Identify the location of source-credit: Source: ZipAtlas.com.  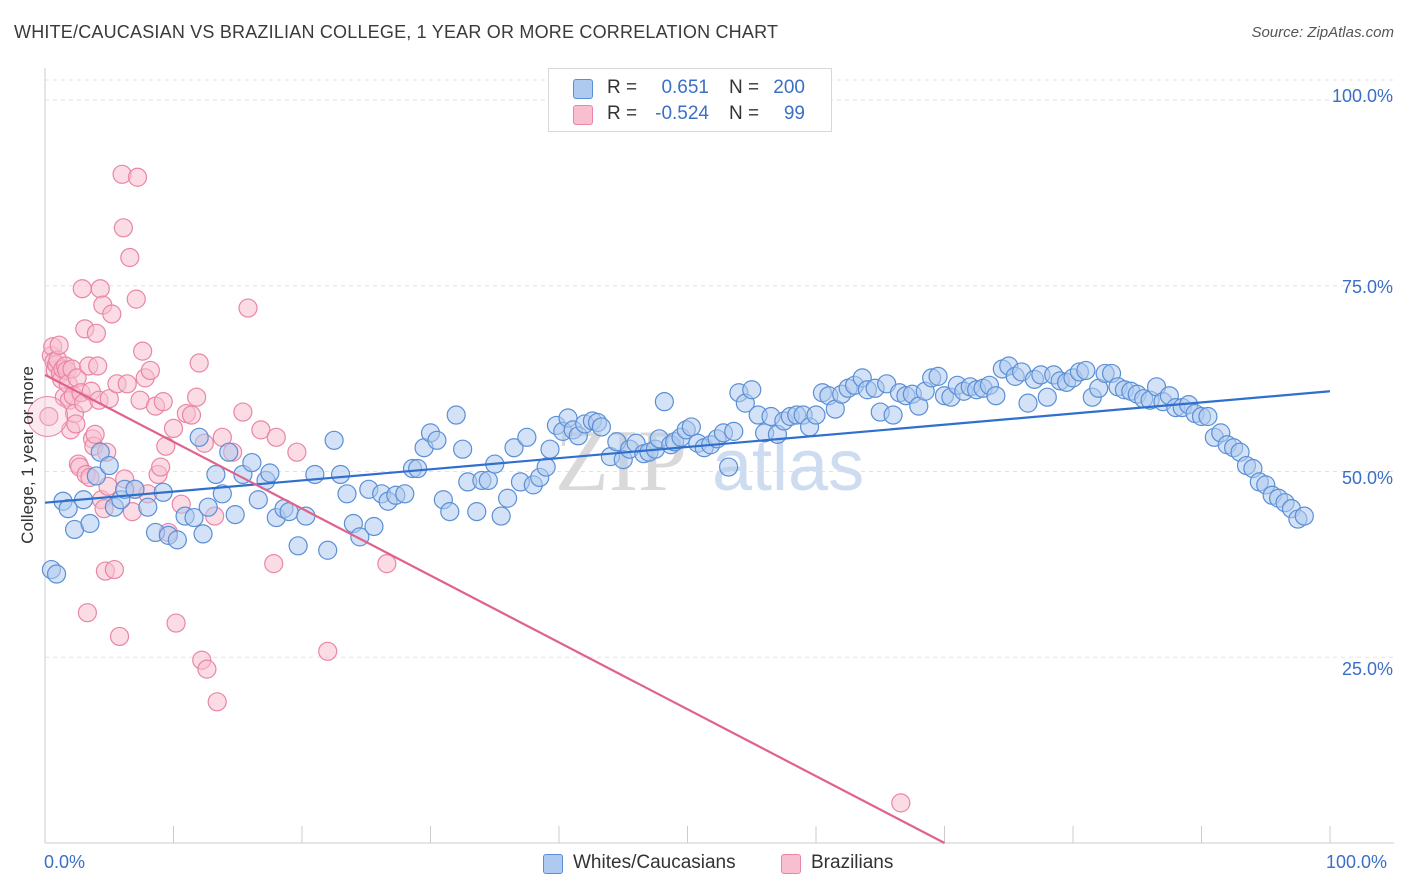
(1322, 32).